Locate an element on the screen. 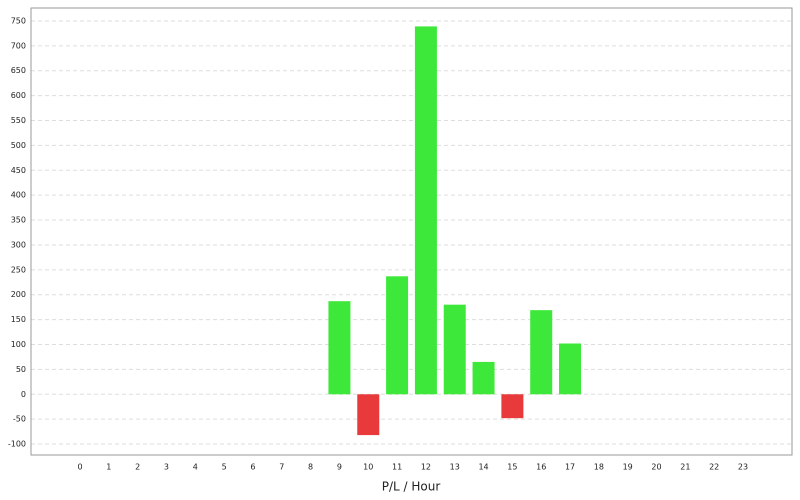  x-tick-label: 4 is located at coordinates (195, 467).